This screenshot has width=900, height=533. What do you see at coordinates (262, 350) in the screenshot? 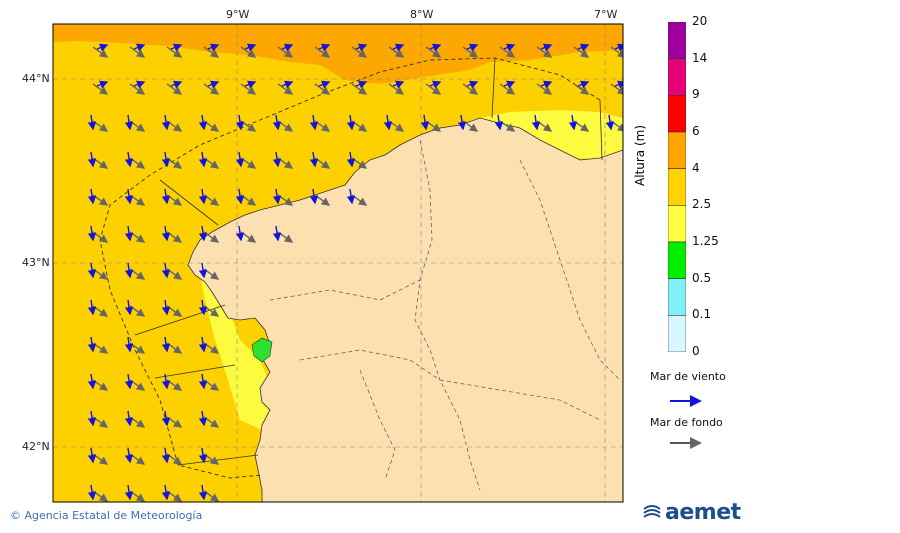
I see `band-0-5-1-25m` at bounding box center [262, 350].